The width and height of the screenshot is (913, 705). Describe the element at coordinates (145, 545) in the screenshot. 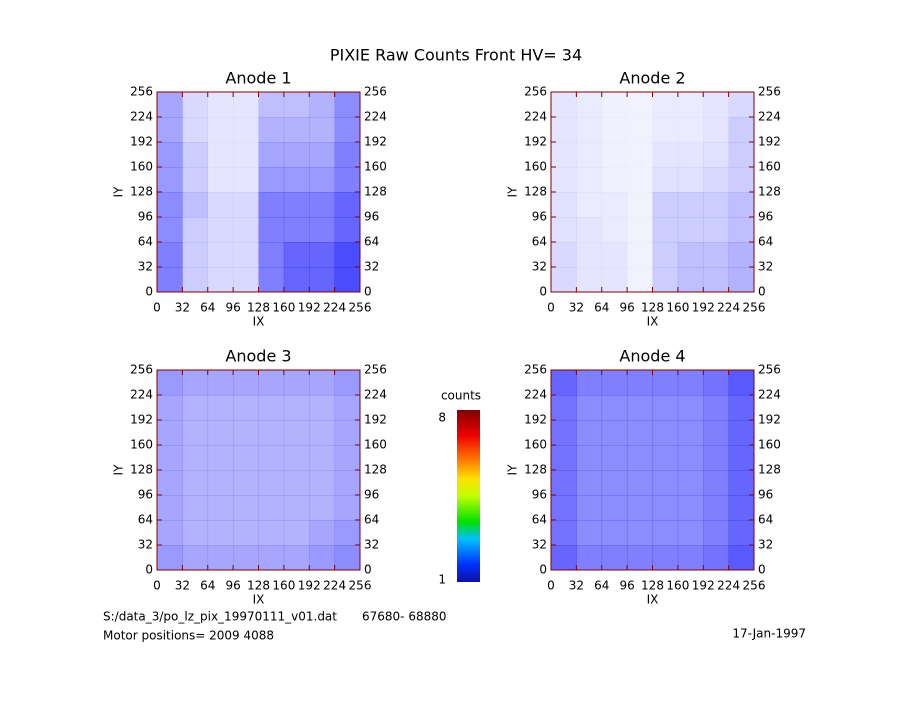

I see `y-tick-label: 32` at that location.